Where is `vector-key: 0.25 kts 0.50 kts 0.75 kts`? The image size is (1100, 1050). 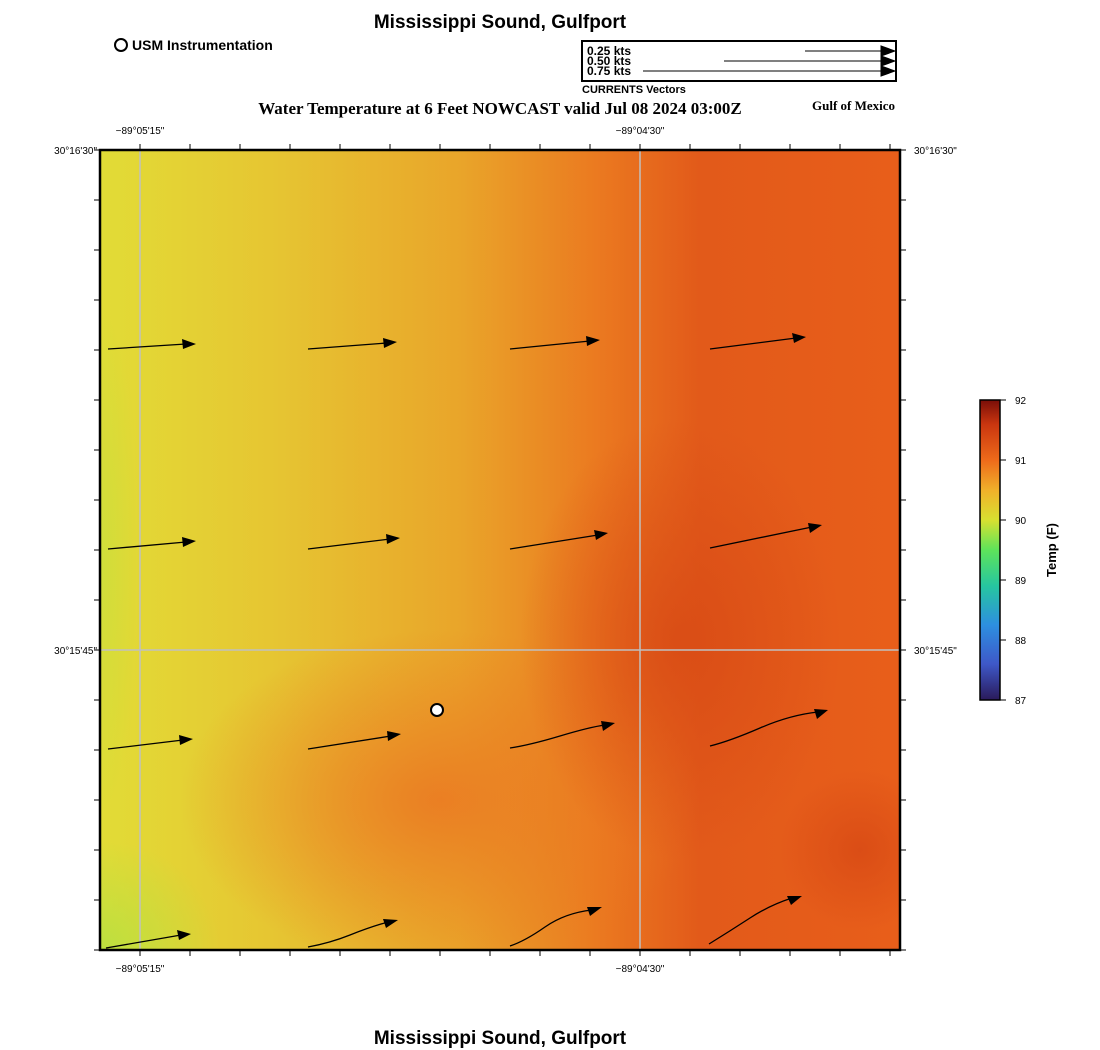
vector-key: 0.25 kts 0.50 kts 0.75 kts is located at coordinates (739, 61).